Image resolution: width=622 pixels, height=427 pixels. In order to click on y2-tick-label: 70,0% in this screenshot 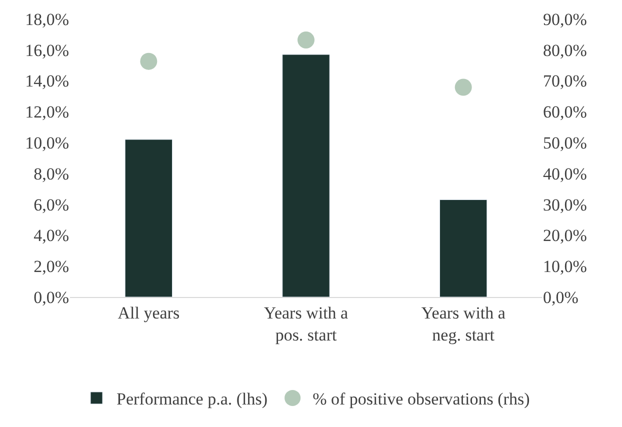, I will do `click(565, 81)`.